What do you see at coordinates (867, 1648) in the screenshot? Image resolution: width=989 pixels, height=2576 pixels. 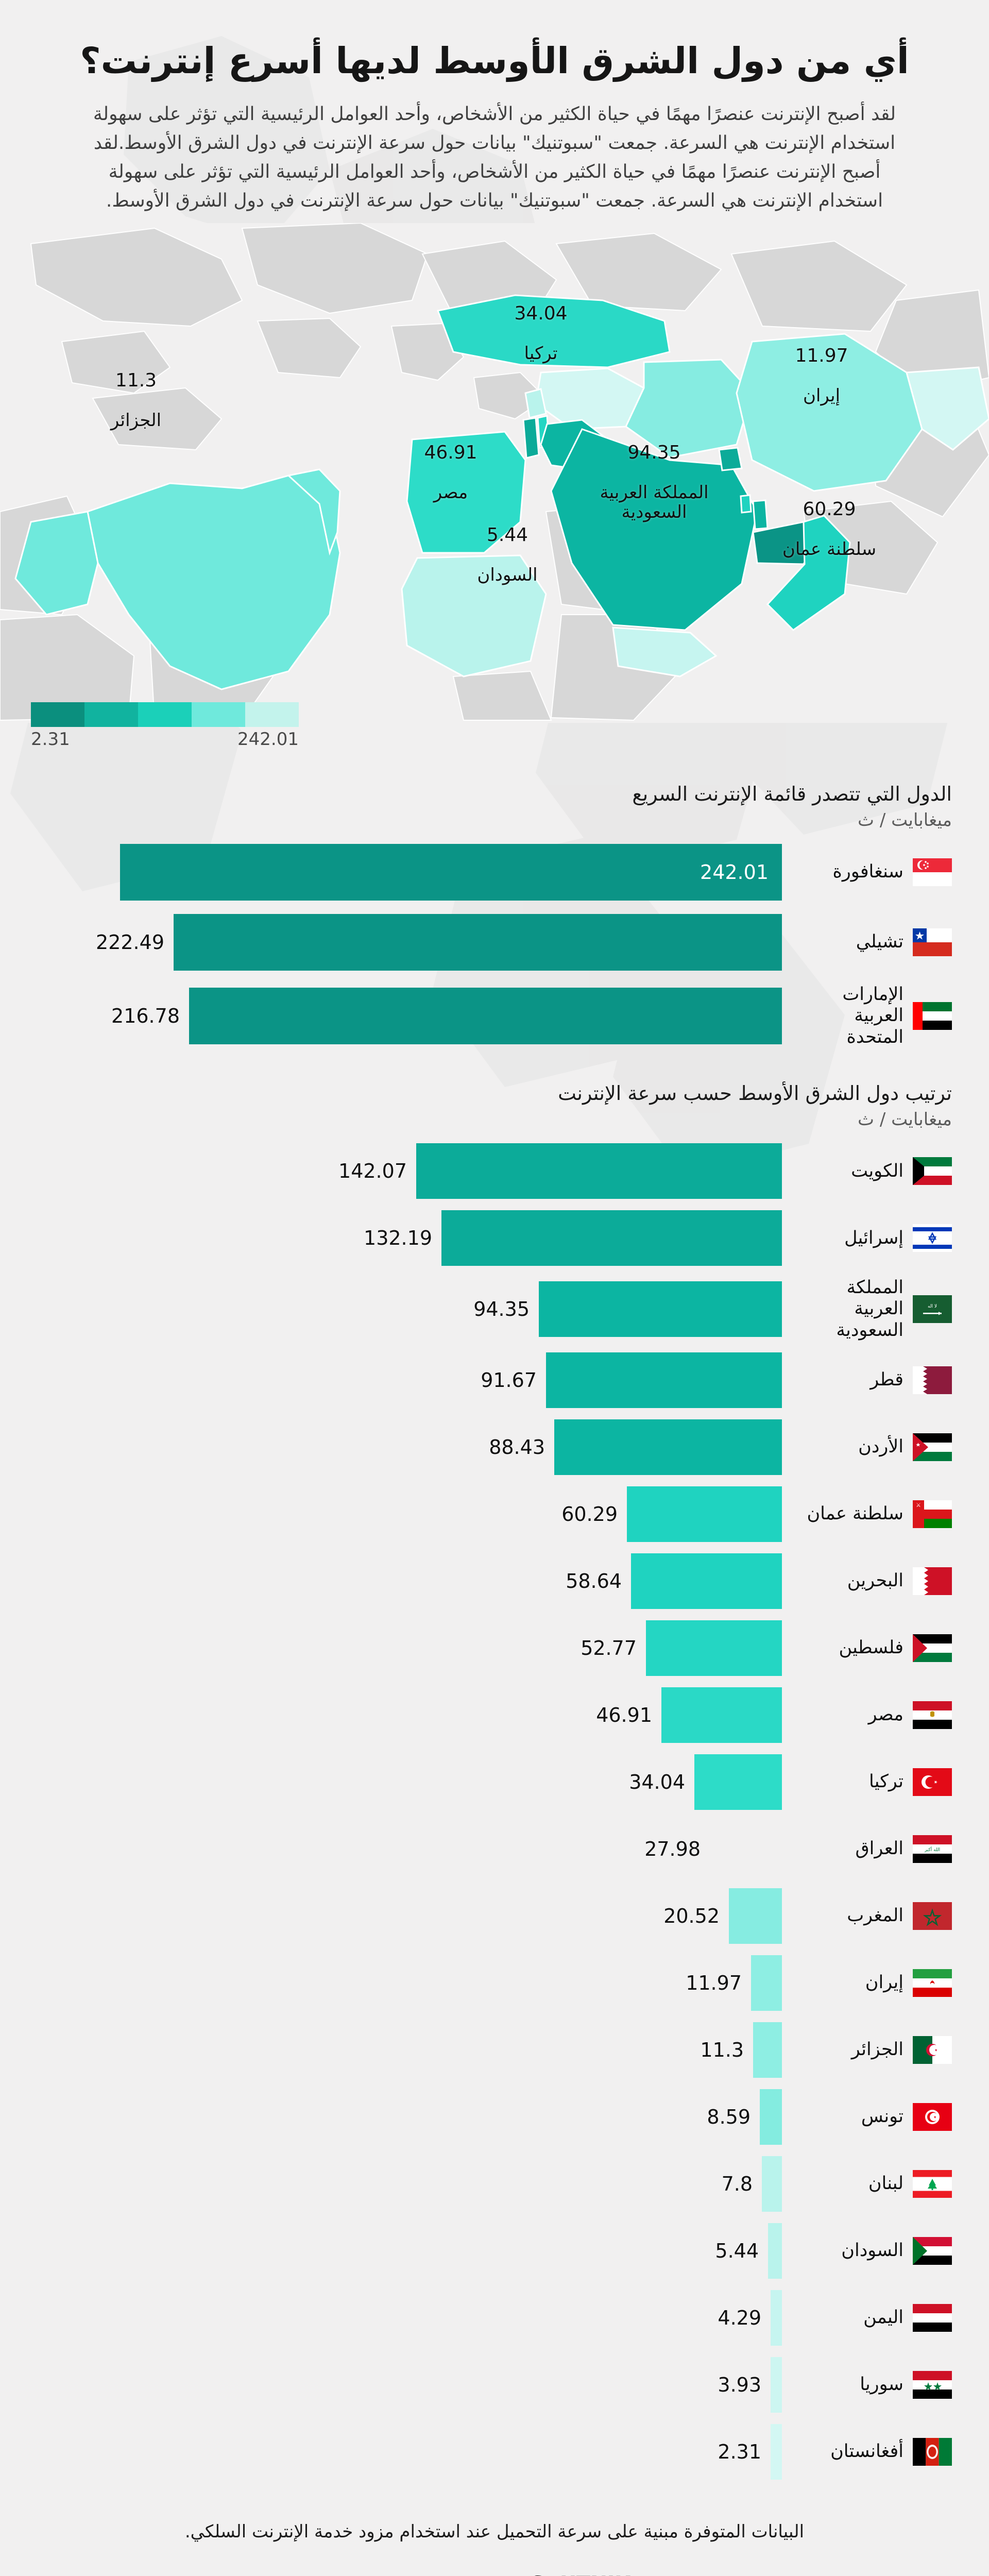 I see `bar-row-label: فلسطين` at bounding box center [867, 1648].